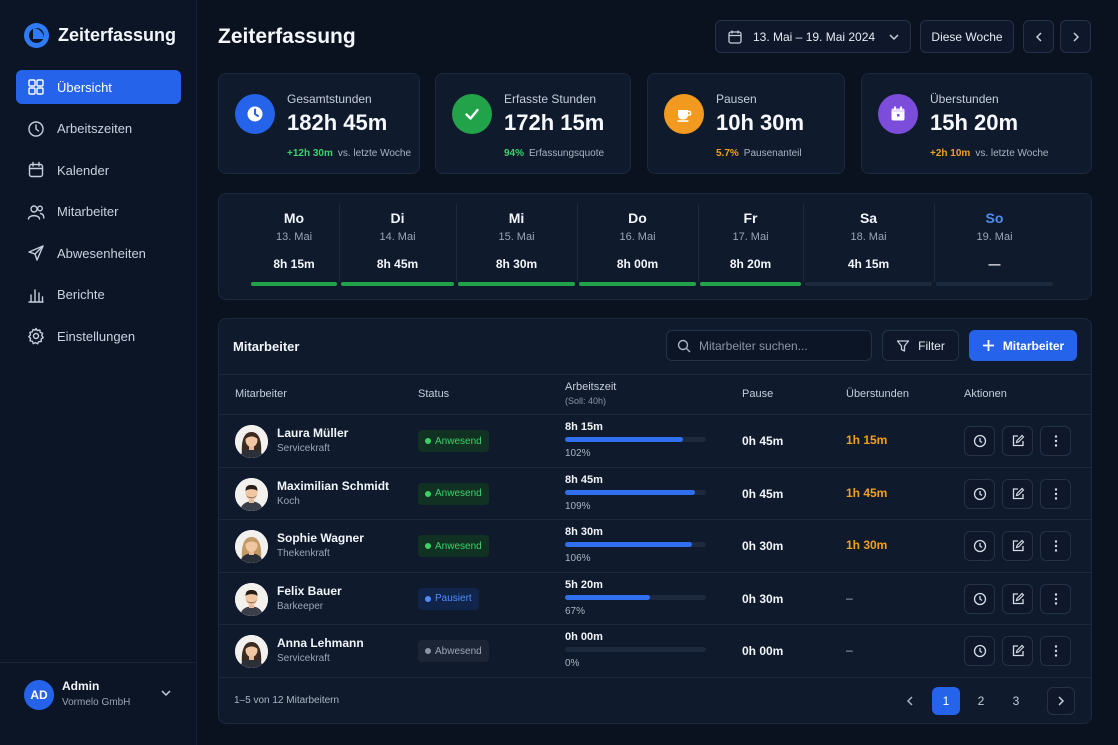 The width and height of the screenshot is (1118, 745). Describe the element at coordinates (1061, 701) in the screenshot. I see `pagination-next` at that location.